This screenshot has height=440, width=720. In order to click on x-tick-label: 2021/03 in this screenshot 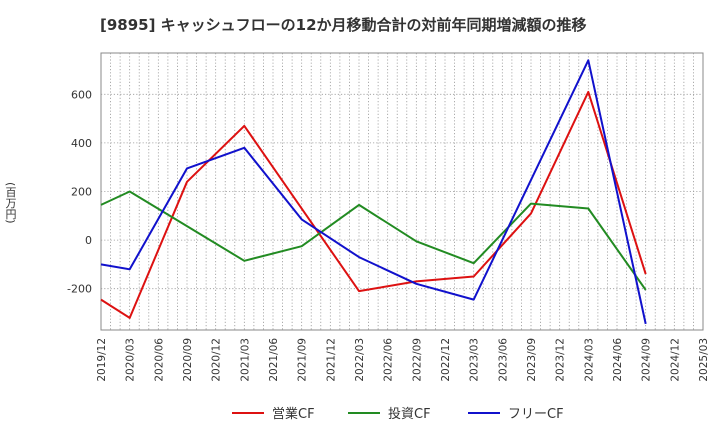, I will do `click(245, 360)`.